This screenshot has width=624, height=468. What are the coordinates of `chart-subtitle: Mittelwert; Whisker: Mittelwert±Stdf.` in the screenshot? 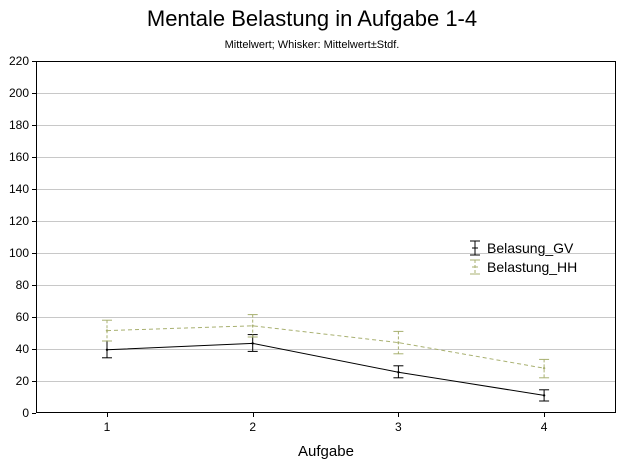 It's located at (312, 45).